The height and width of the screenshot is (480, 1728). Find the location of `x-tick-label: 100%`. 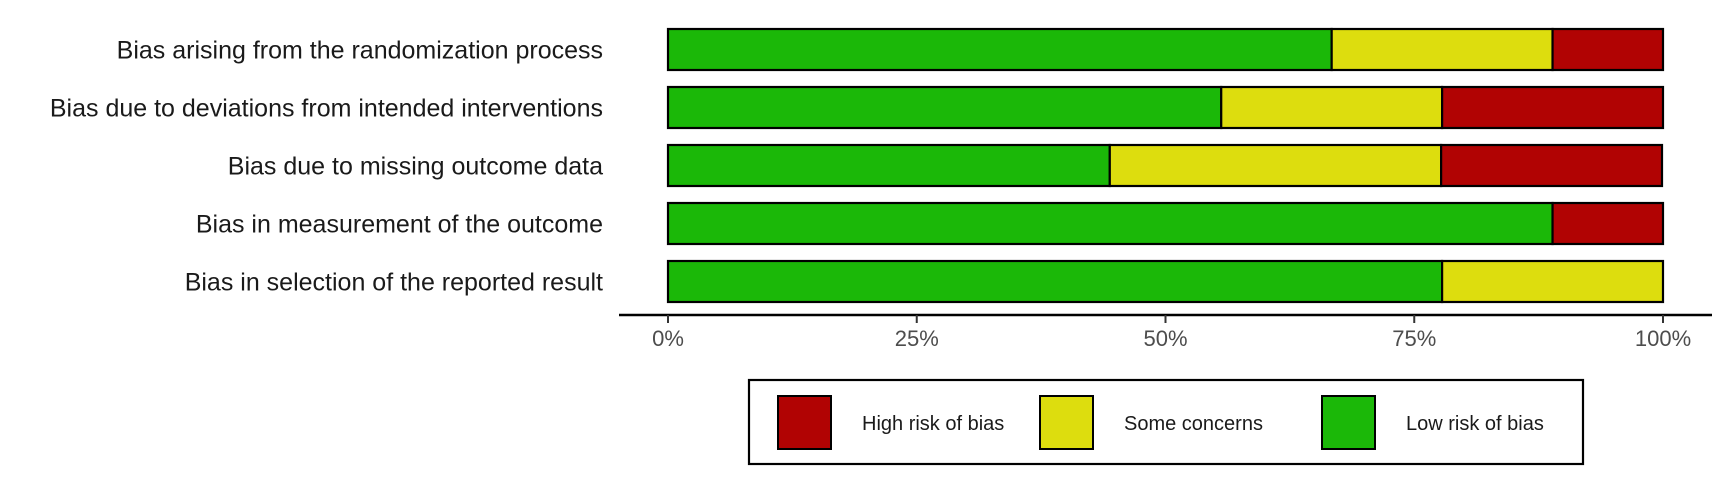

x-tick-label: 100% is located at coordinates (1663, 338).